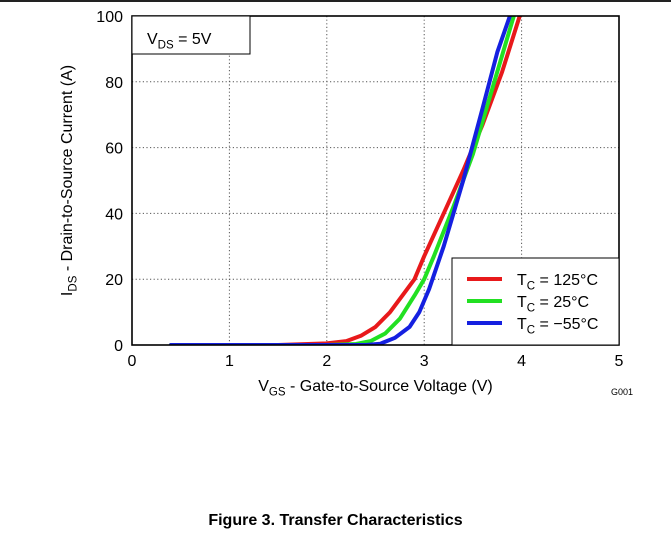 This screenshot has width=671, height=541. I want to click on legend-label-1: TC = 25°C, so click(553, 304).